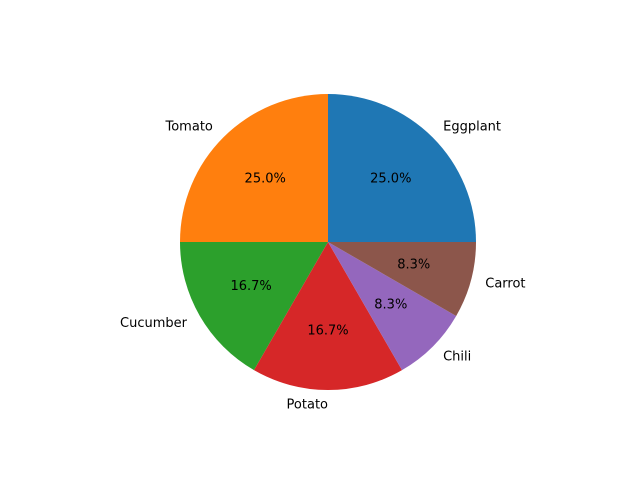 The width and height of the screenshot is (640, 480). I want to click on pie-category-label-tomato: Tomato, so click(189, 126).